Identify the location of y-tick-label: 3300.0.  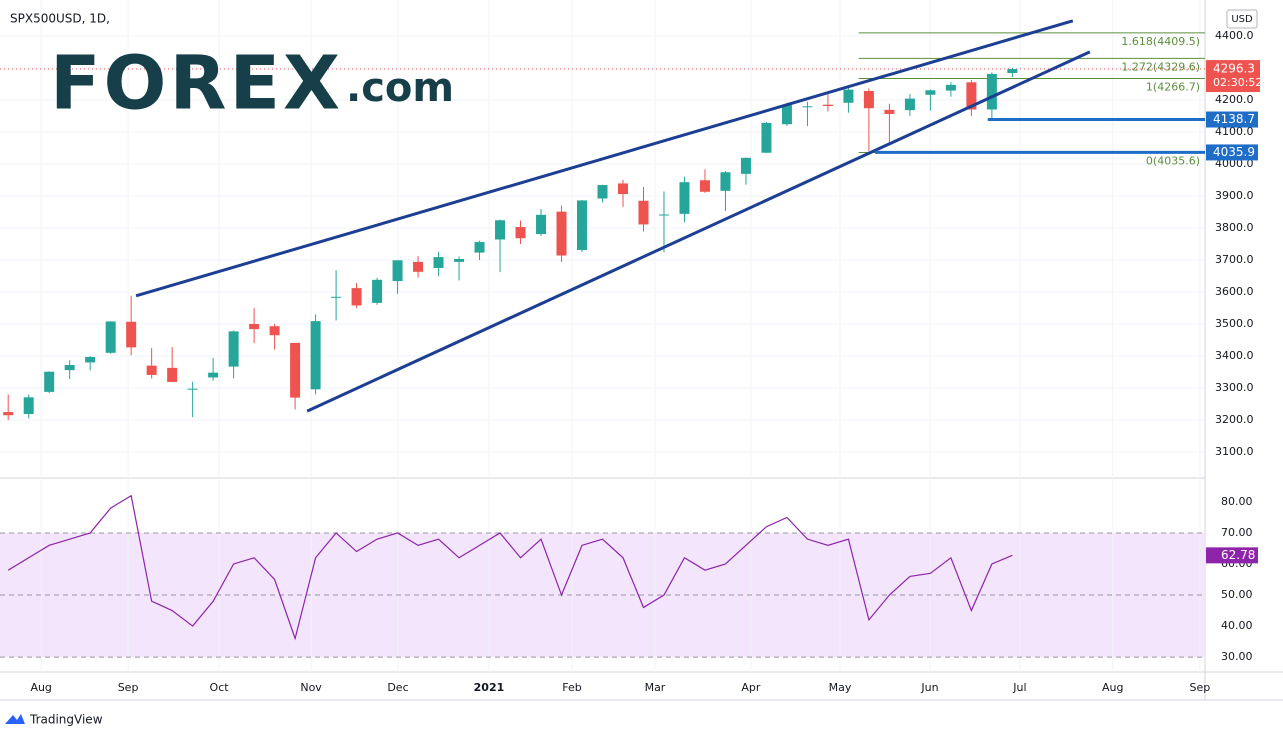
(1234, 387).